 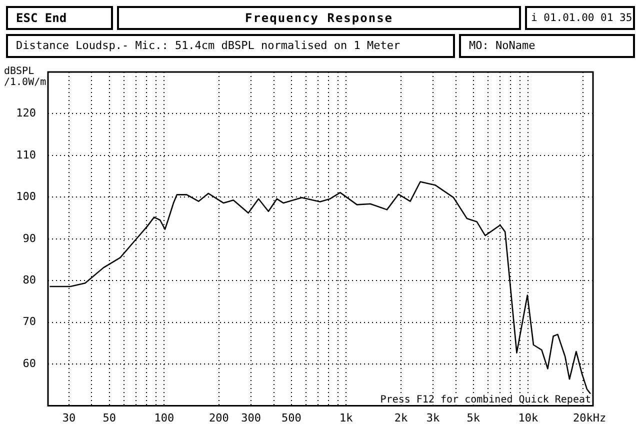 I want to click on x-axis-title: Hz, so click(x=599, y=418).